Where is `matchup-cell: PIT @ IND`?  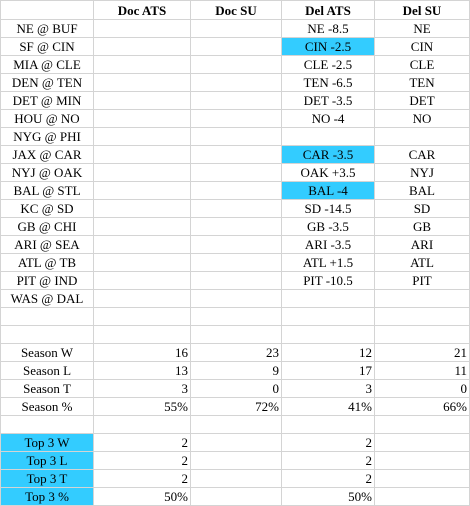
matchup-cell: PIT @ IND is located at coordinates (47, 280).